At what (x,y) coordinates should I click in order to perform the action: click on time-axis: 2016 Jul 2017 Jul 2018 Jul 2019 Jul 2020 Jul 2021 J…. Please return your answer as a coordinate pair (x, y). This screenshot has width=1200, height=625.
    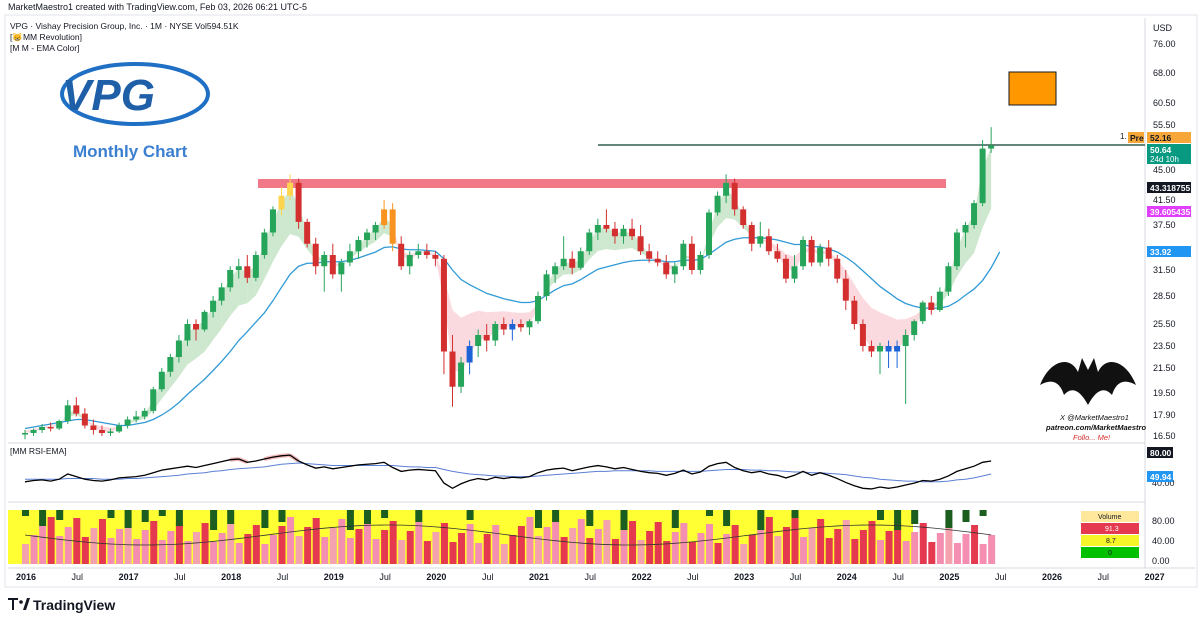
    Looking at the image, I should click on (608, 577).